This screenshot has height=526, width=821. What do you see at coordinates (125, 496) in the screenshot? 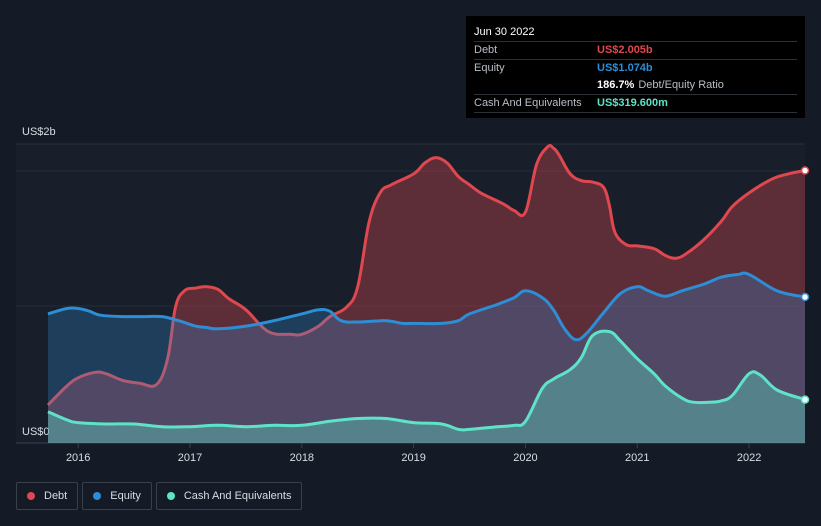
I see `legend-label-equity: Equity` at bounding box center [125, 496].